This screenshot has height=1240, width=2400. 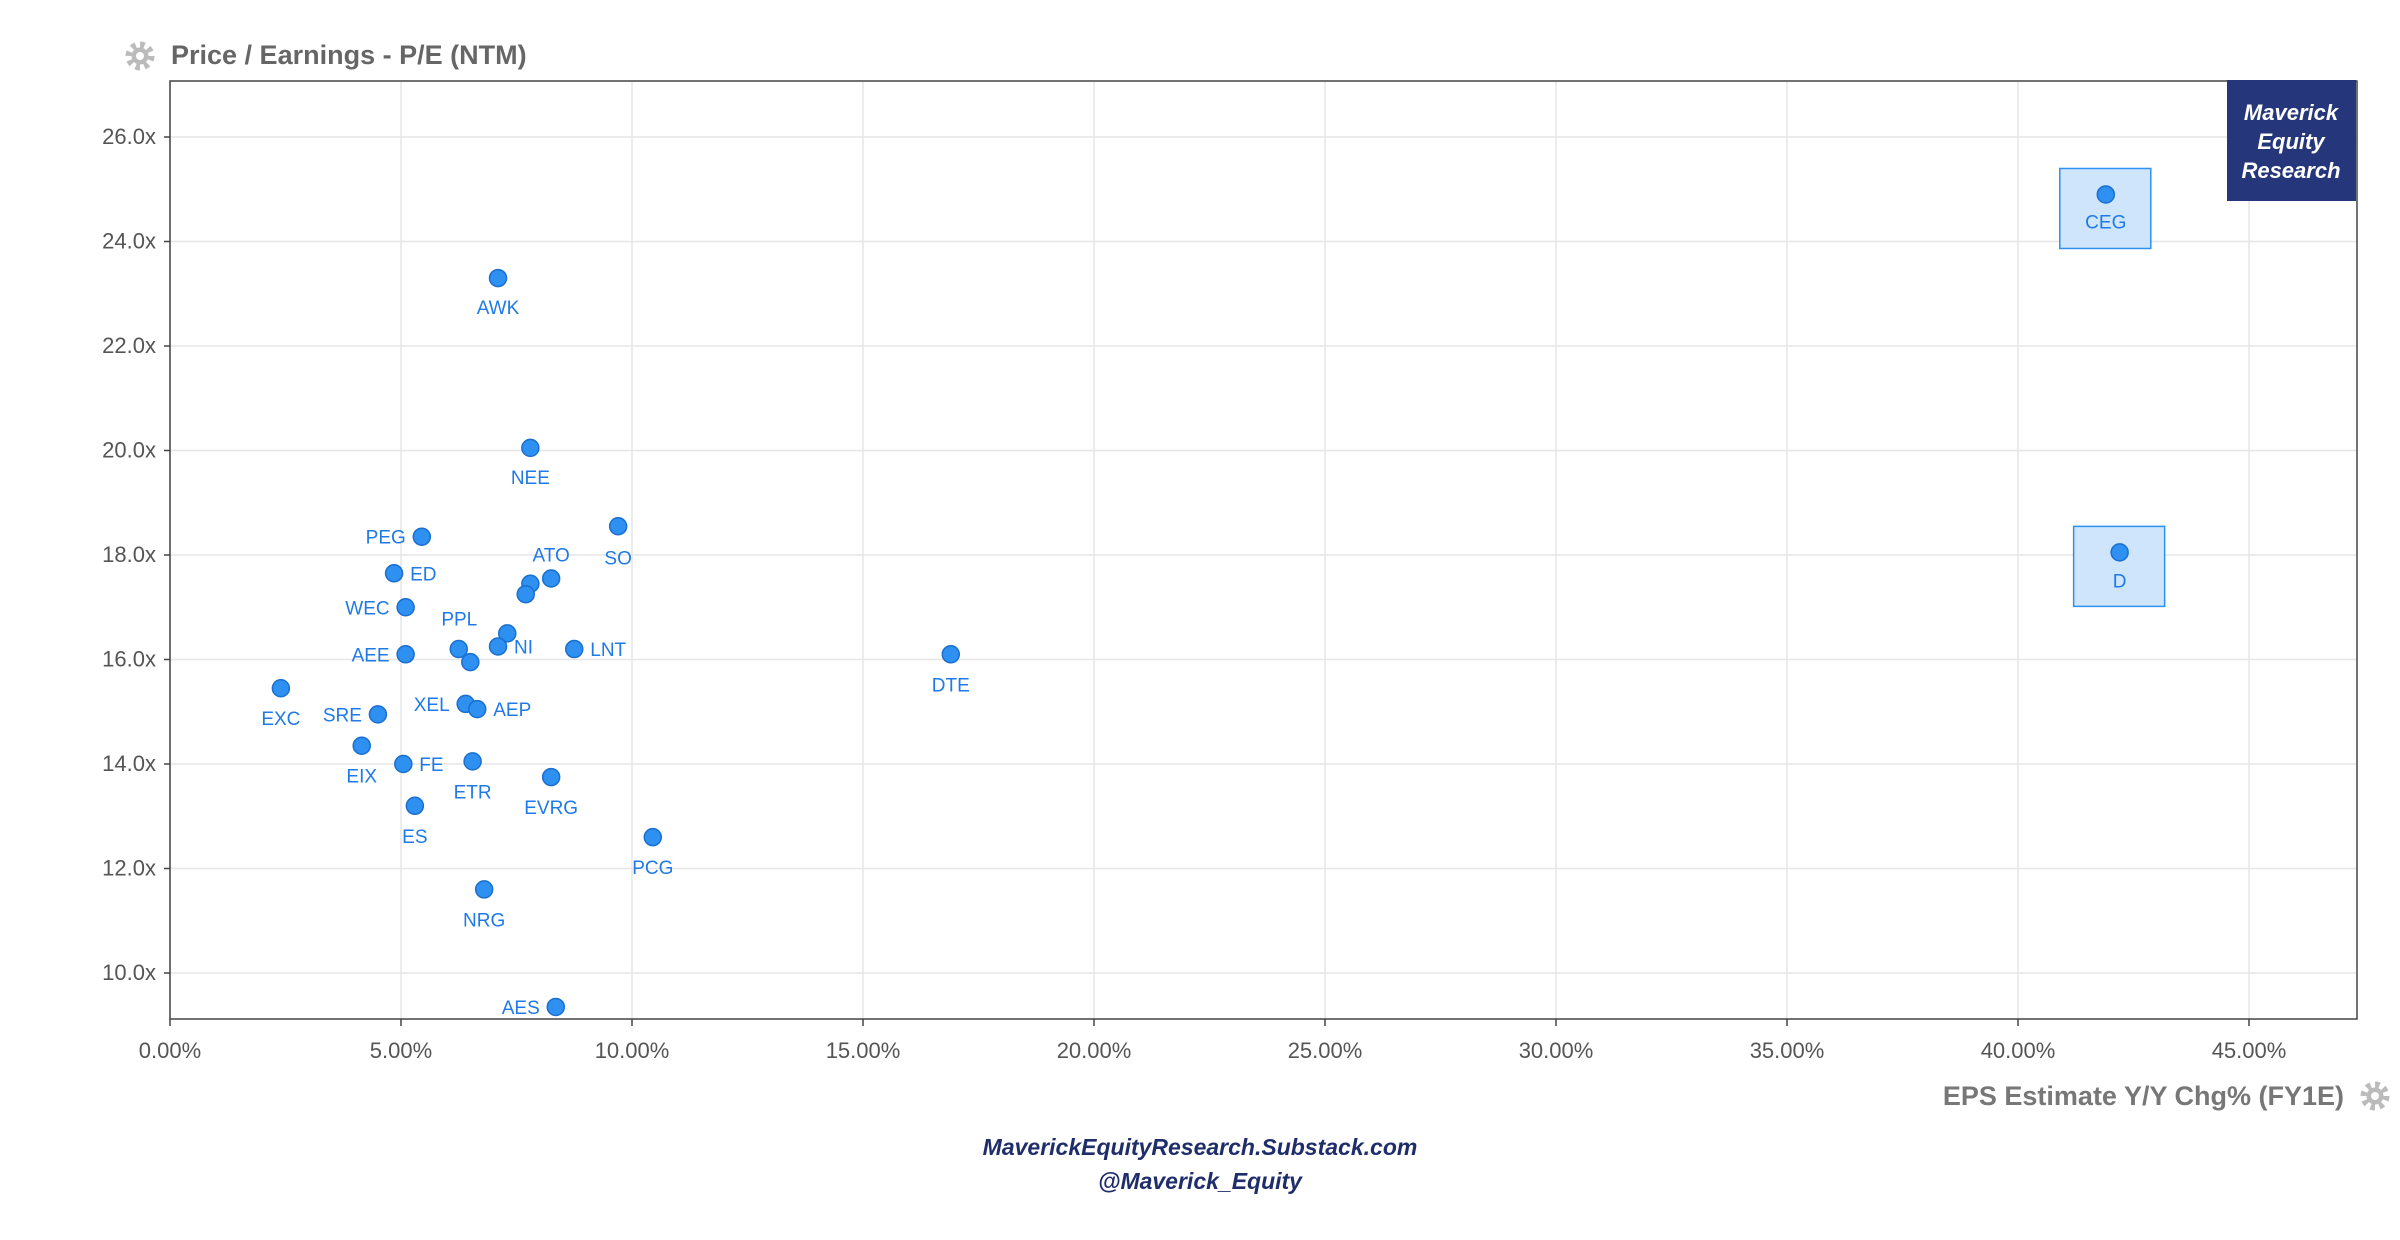 I want to click on x-tick-label: 40.00%, so click(x=2018, y=1050).